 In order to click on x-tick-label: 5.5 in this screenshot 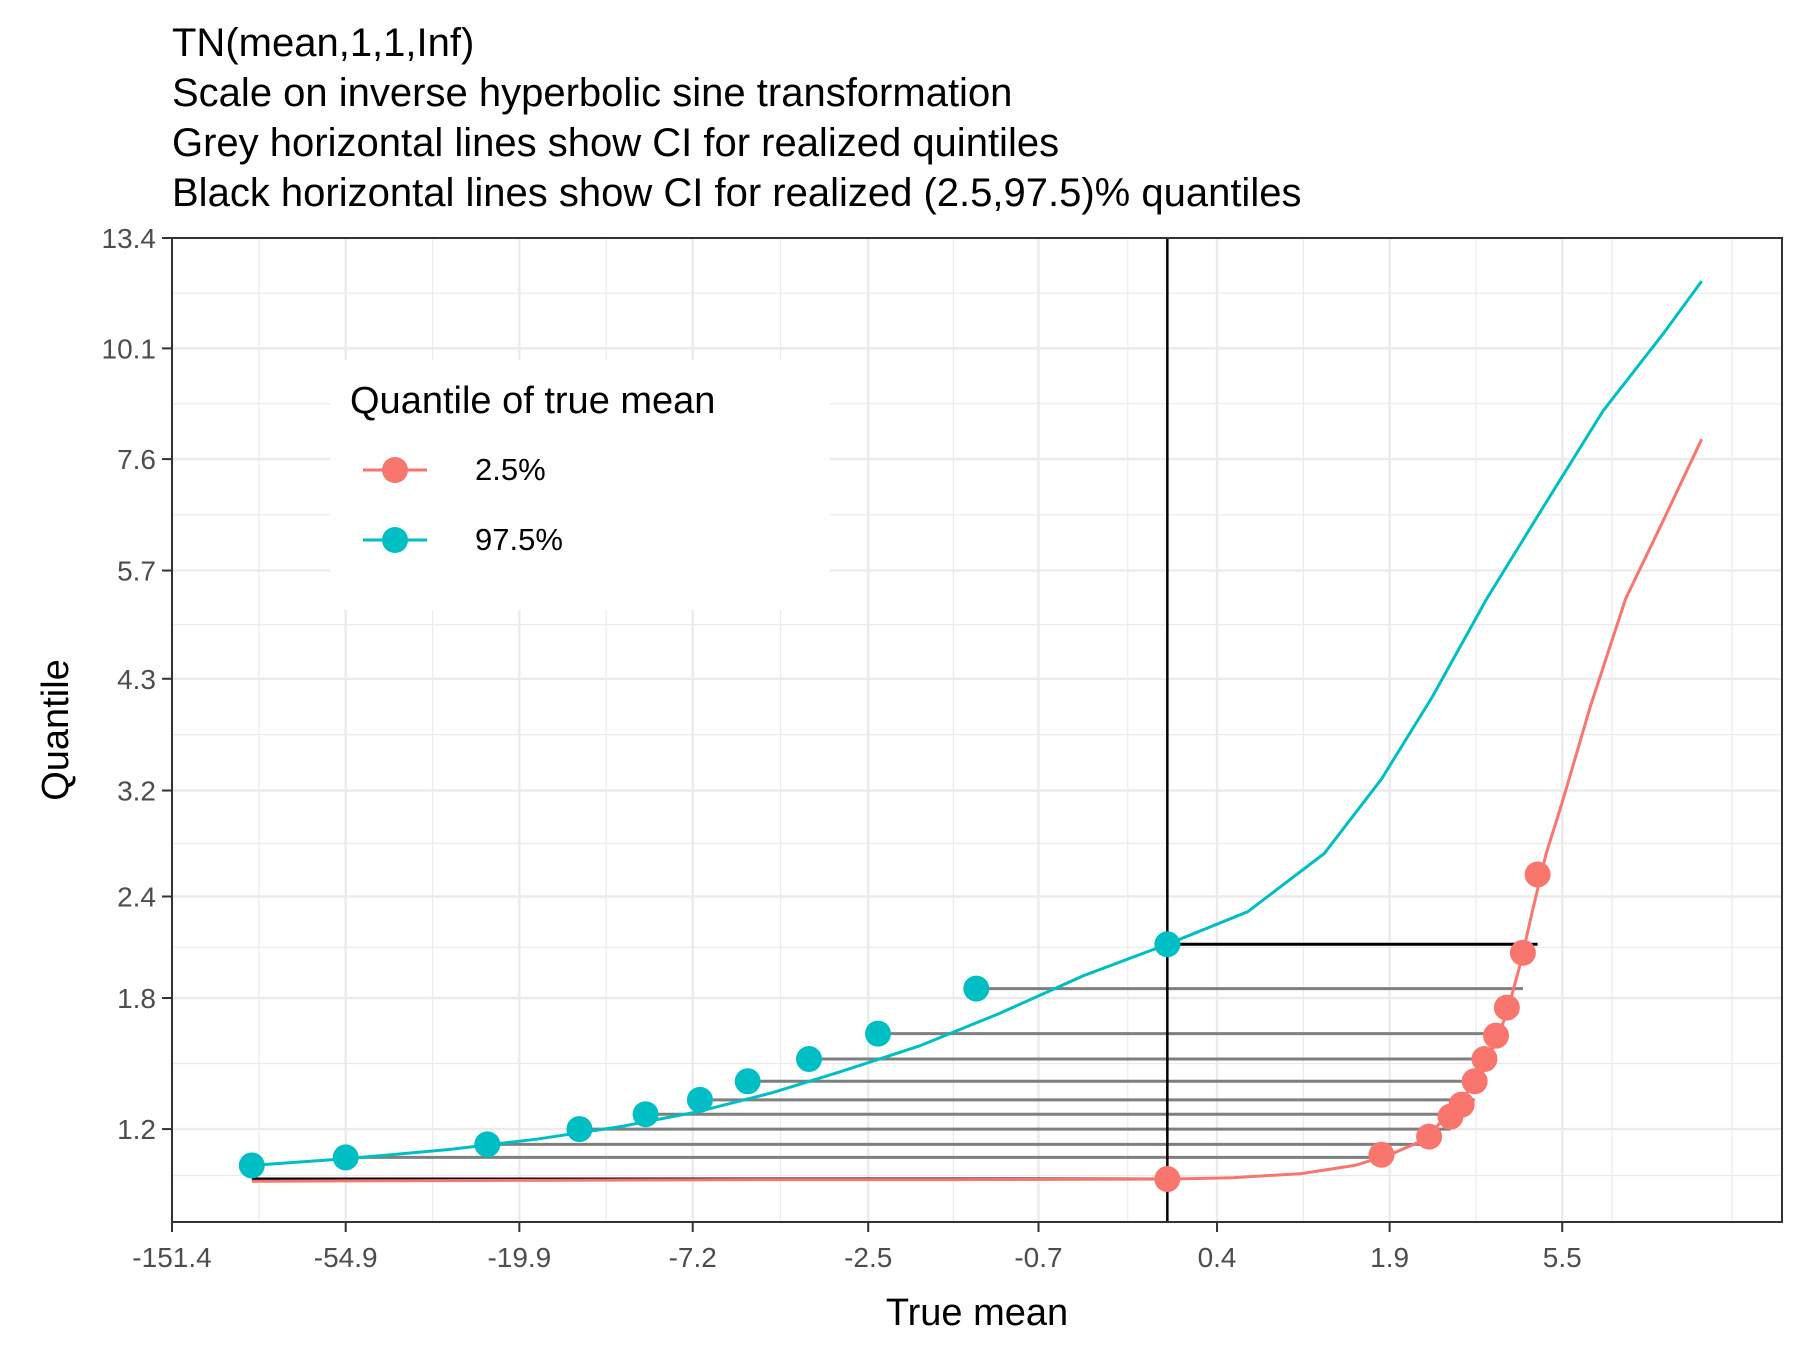, I will do `click(1562, 1257)`.